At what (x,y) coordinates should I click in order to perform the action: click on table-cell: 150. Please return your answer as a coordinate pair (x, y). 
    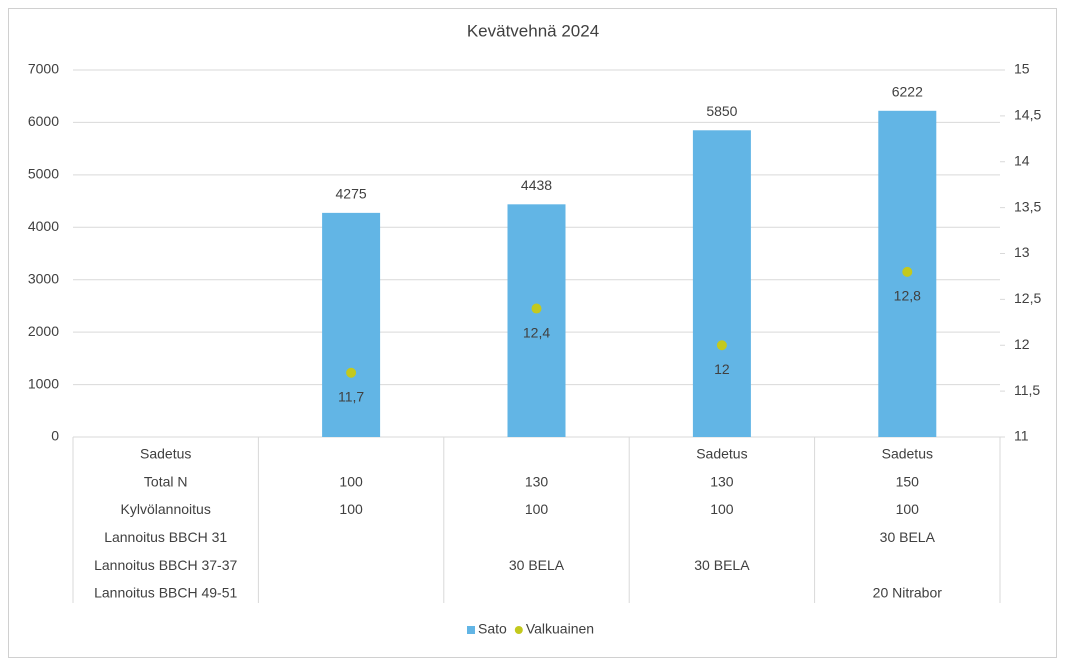
    Looking at the image, I should click on (908, 481).